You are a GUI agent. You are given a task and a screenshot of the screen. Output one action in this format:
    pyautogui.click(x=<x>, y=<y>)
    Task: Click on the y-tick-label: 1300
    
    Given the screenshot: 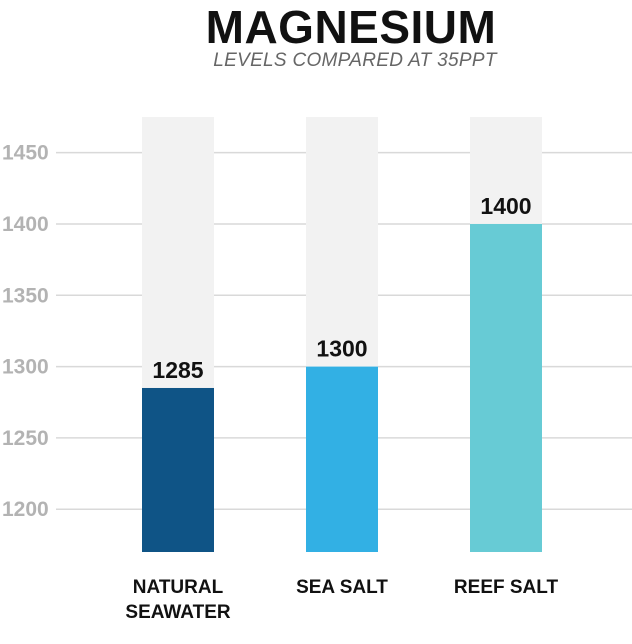 What is the action you would take?
    pyautogui.click(x=25, y=367)
    